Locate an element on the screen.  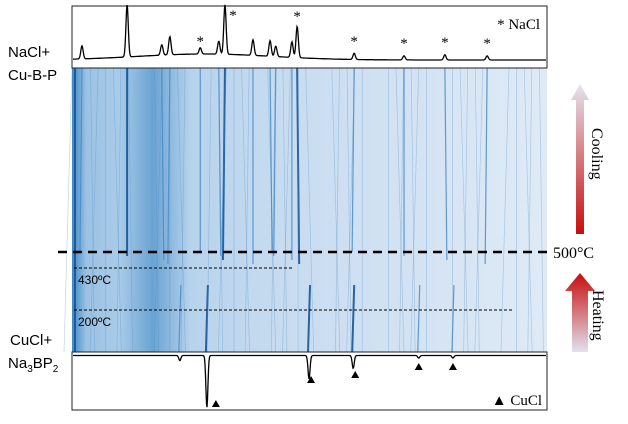
cooling-label: Cooling is located at coordinates (596, 154).